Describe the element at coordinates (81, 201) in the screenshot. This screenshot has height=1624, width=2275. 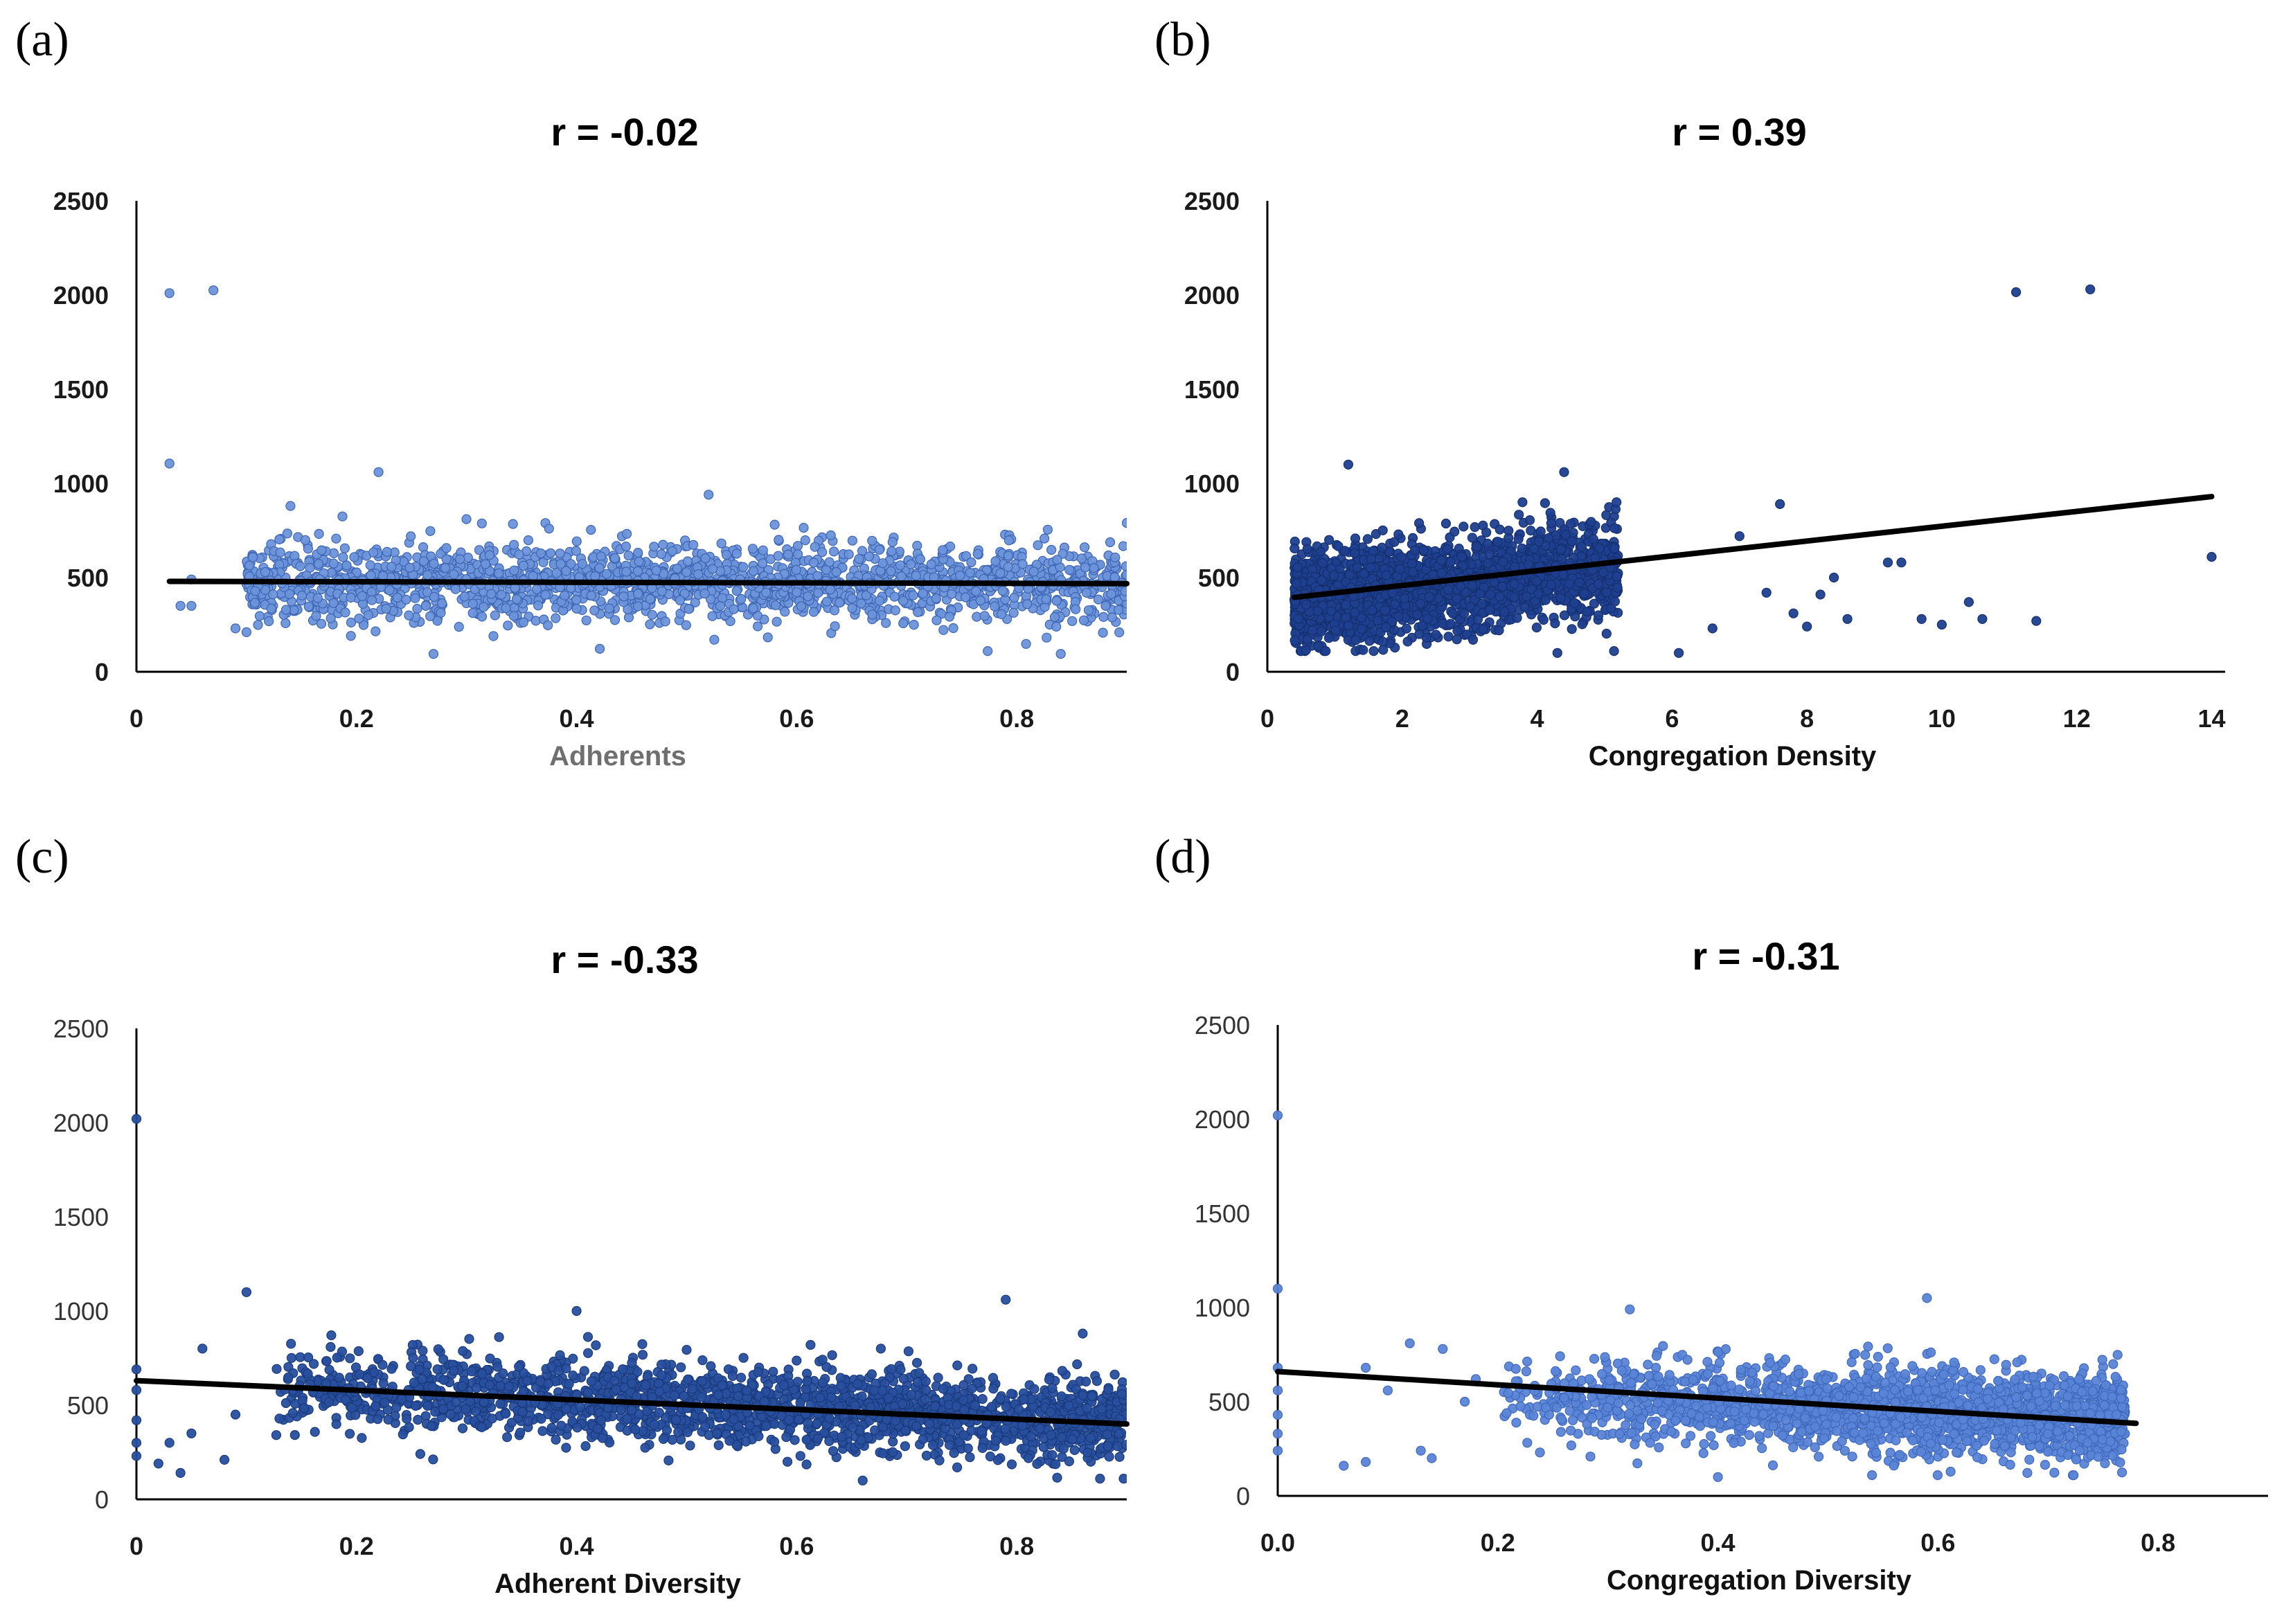
I see `y-tick-label: 2500` at that location.